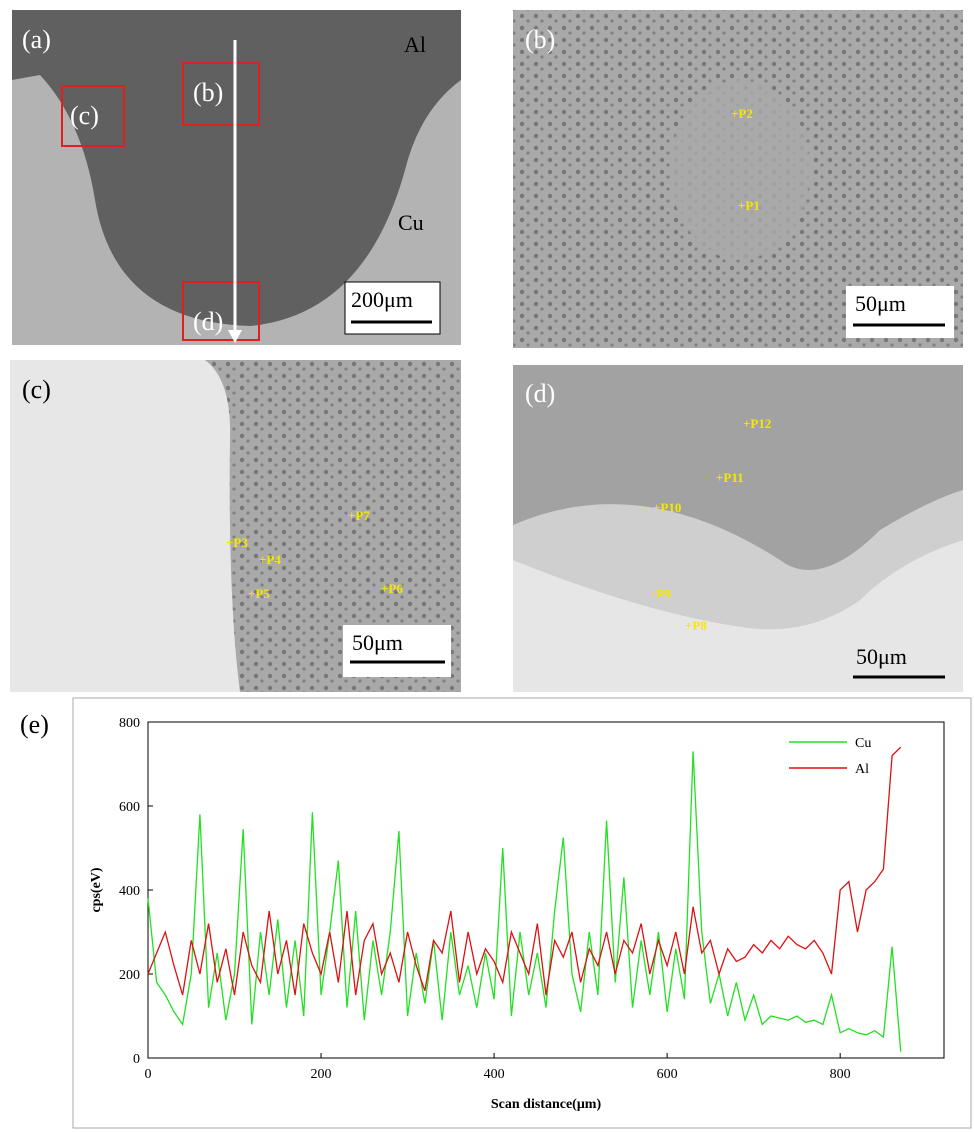  What do you see at coordinates (862, 769) in the screenshot?
I see `legend-label: Al` at bounding box center [862, 769].